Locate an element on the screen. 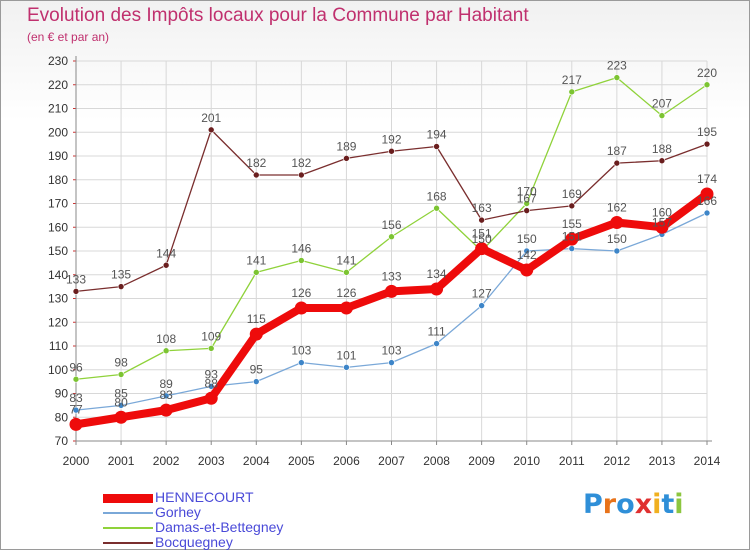 Image resolution: width=750 pixels, height=550 pixels. data-label: 142 is located at coordinates (527, 255).